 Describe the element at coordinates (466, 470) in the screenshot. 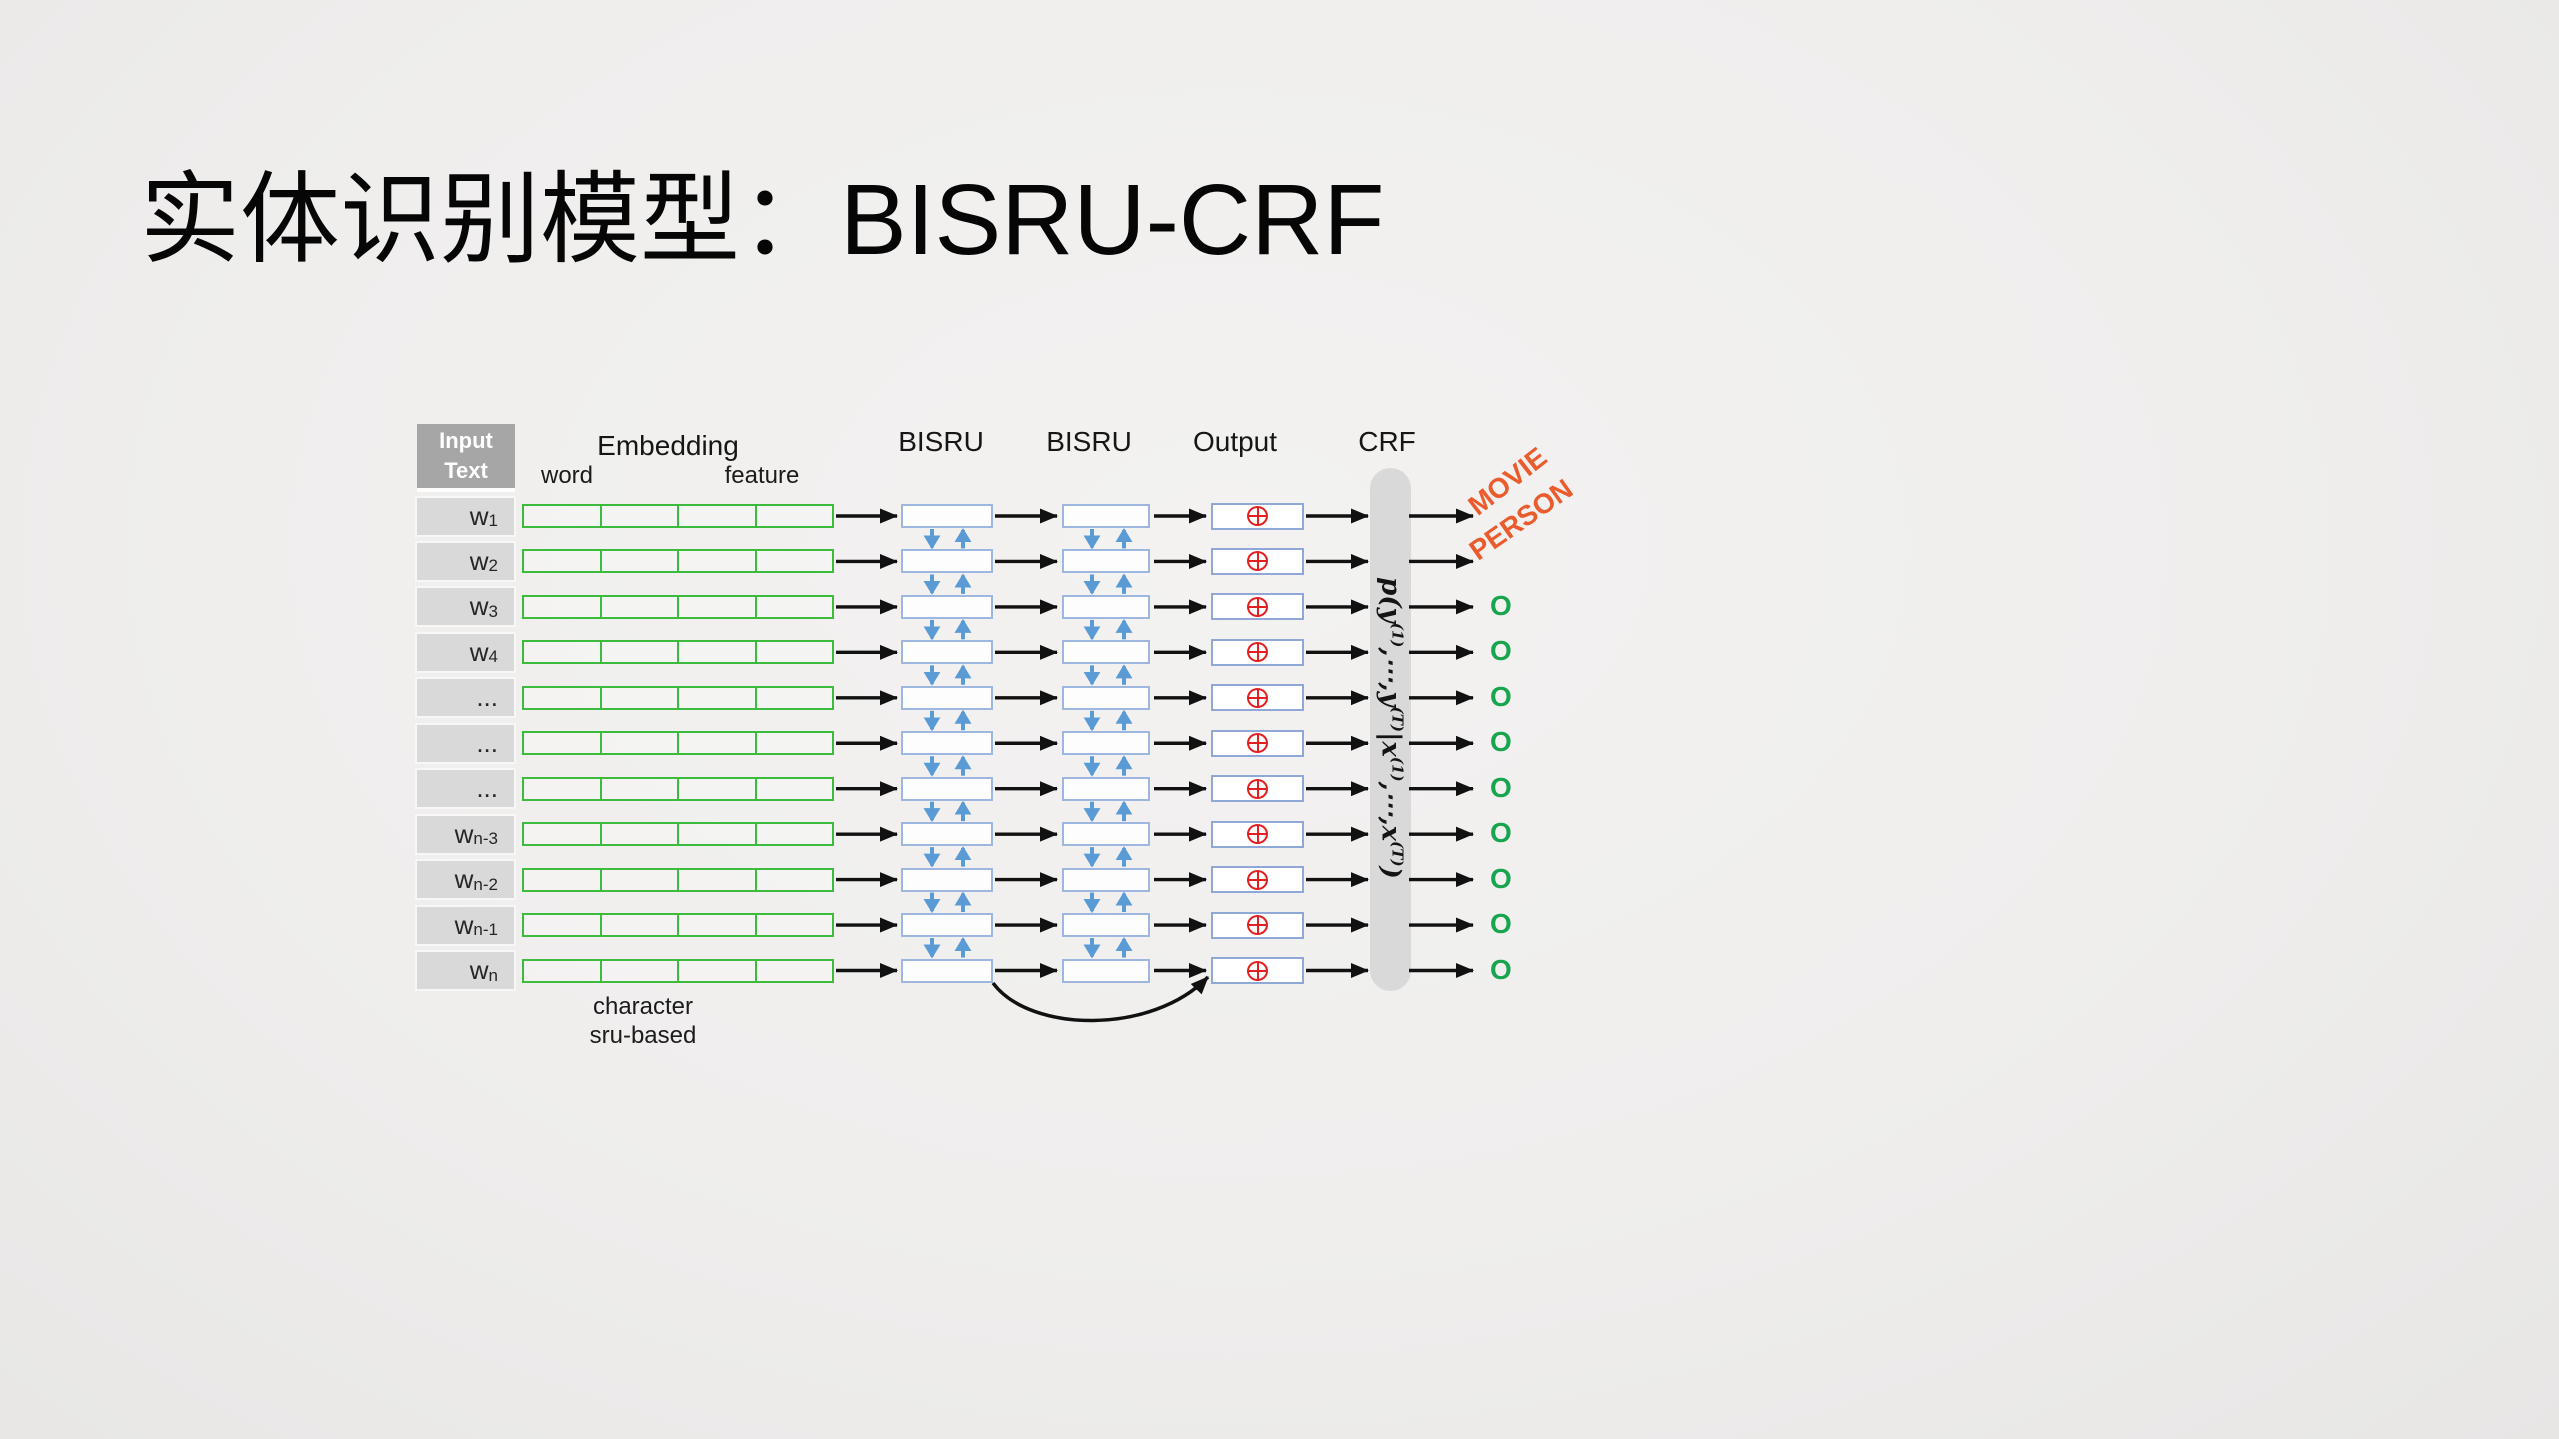

I see `input-header-line2: Text` at that location.